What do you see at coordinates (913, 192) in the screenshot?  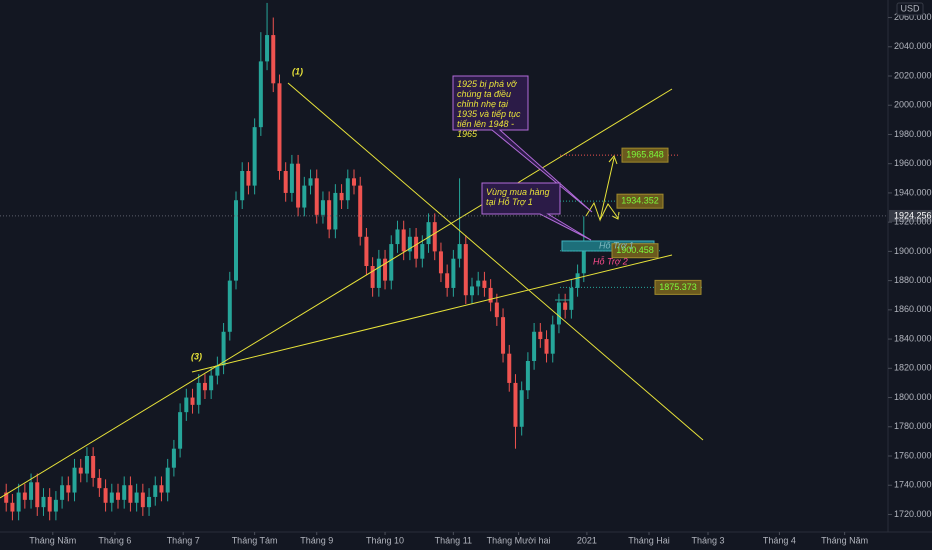 I see `y-tick-label: 1940.000` at bounding box center [913, 192].